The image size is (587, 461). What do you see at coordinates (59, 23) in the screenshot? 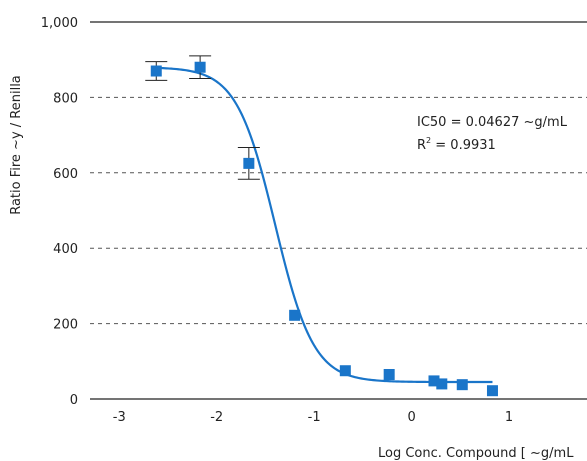
I see `y-tick-label: 1,000` at bounding box center [59, 23].